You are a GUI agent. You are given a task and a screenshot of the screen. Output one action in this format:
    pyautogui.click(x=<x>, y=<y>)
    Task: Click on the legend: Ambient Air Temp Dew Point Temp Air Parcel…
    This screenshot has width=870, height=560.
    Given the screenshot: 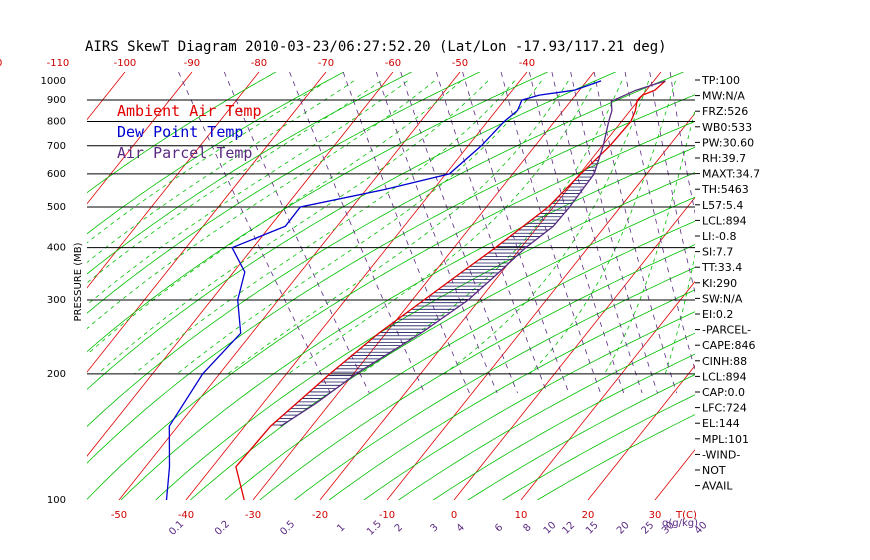 What is the action you would take?
    pyautogui.click(x=189, y=132)
    